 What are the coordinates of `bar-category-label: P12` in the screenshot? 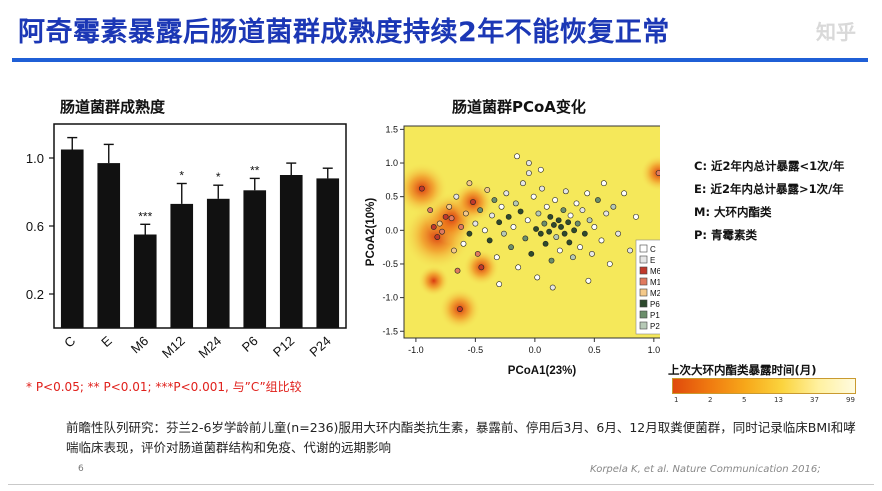 It's located at (283, 346).